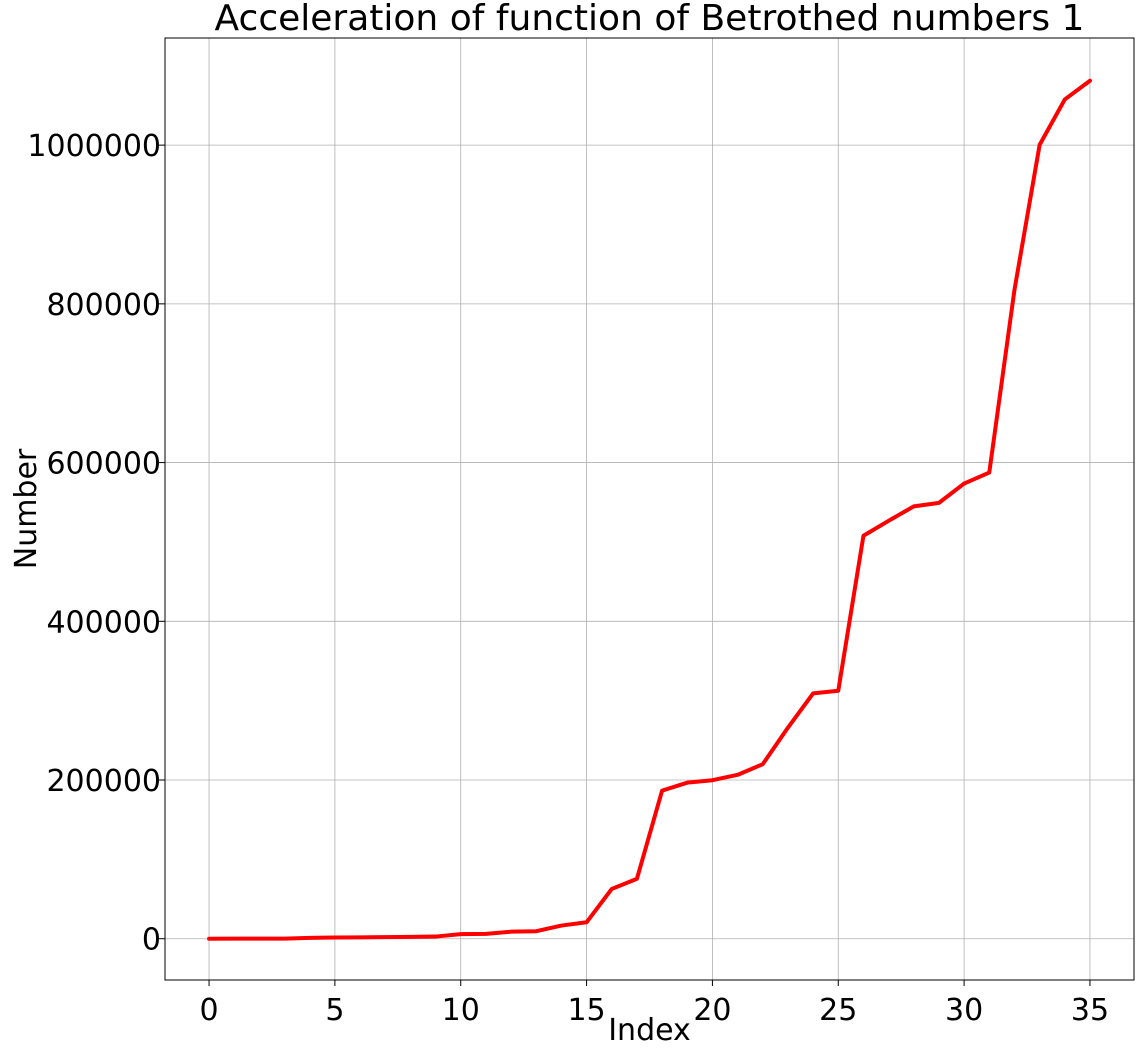  Describe the element at coordinates (103, 464) in the screenshot. I see `y-tick-label: 600000` at that location.